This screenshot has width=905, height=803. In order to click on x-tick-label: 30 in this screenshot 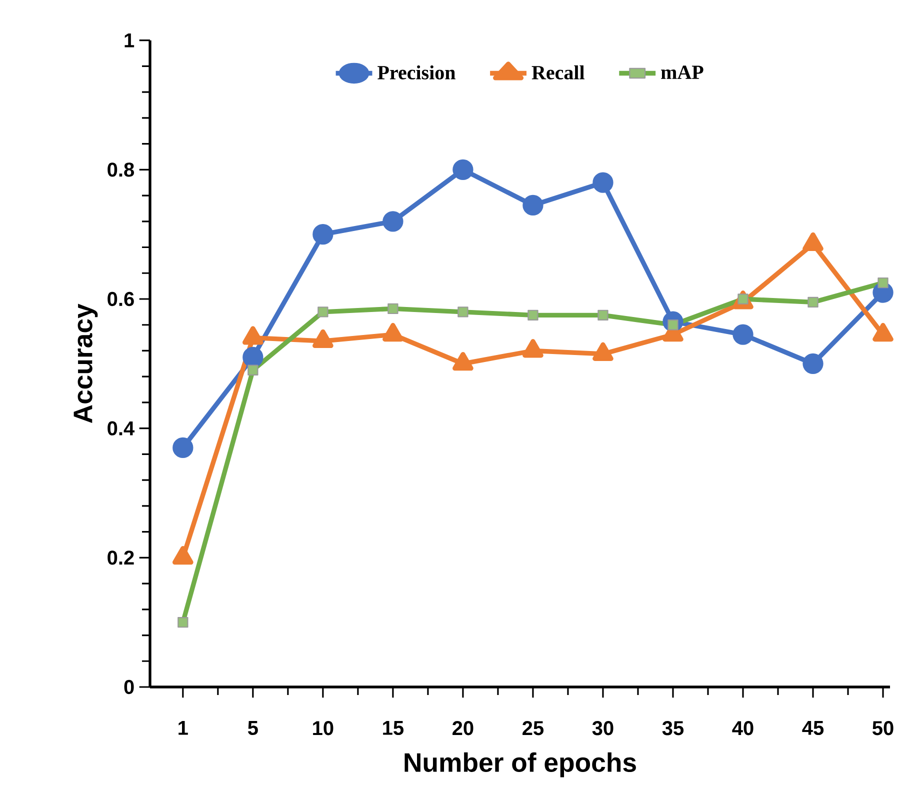, I will do `click(603, 728)`.